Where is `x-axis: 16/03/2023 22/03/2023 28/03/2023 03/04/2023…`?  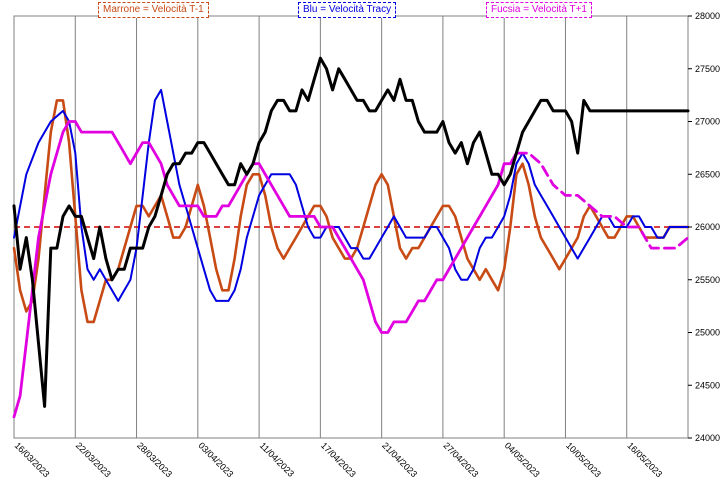
x-axis: 16/03/2023 22/03/2023 28/03/2023 03/04/2023… is located at coordinates (339, 459).